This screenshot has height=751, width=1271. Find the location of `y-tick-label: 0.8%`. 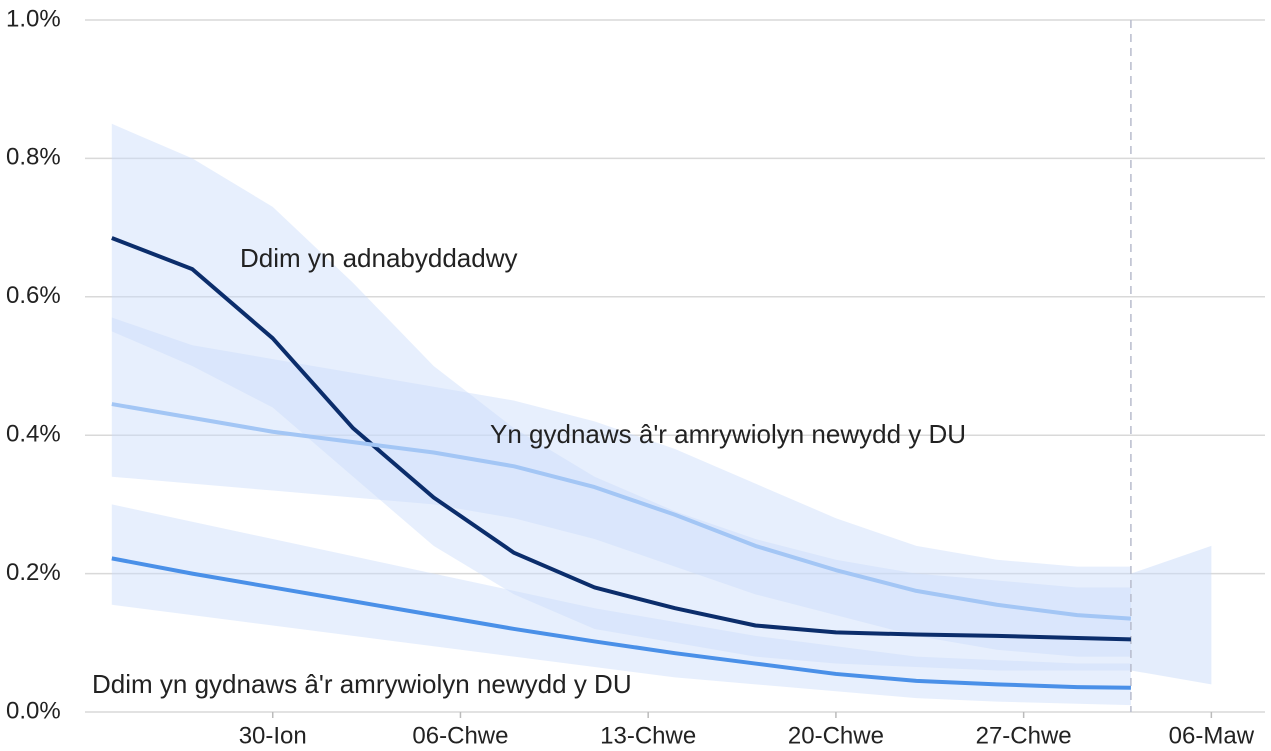

y-tick-label: 0.8% is located at coordinates (33, 157).